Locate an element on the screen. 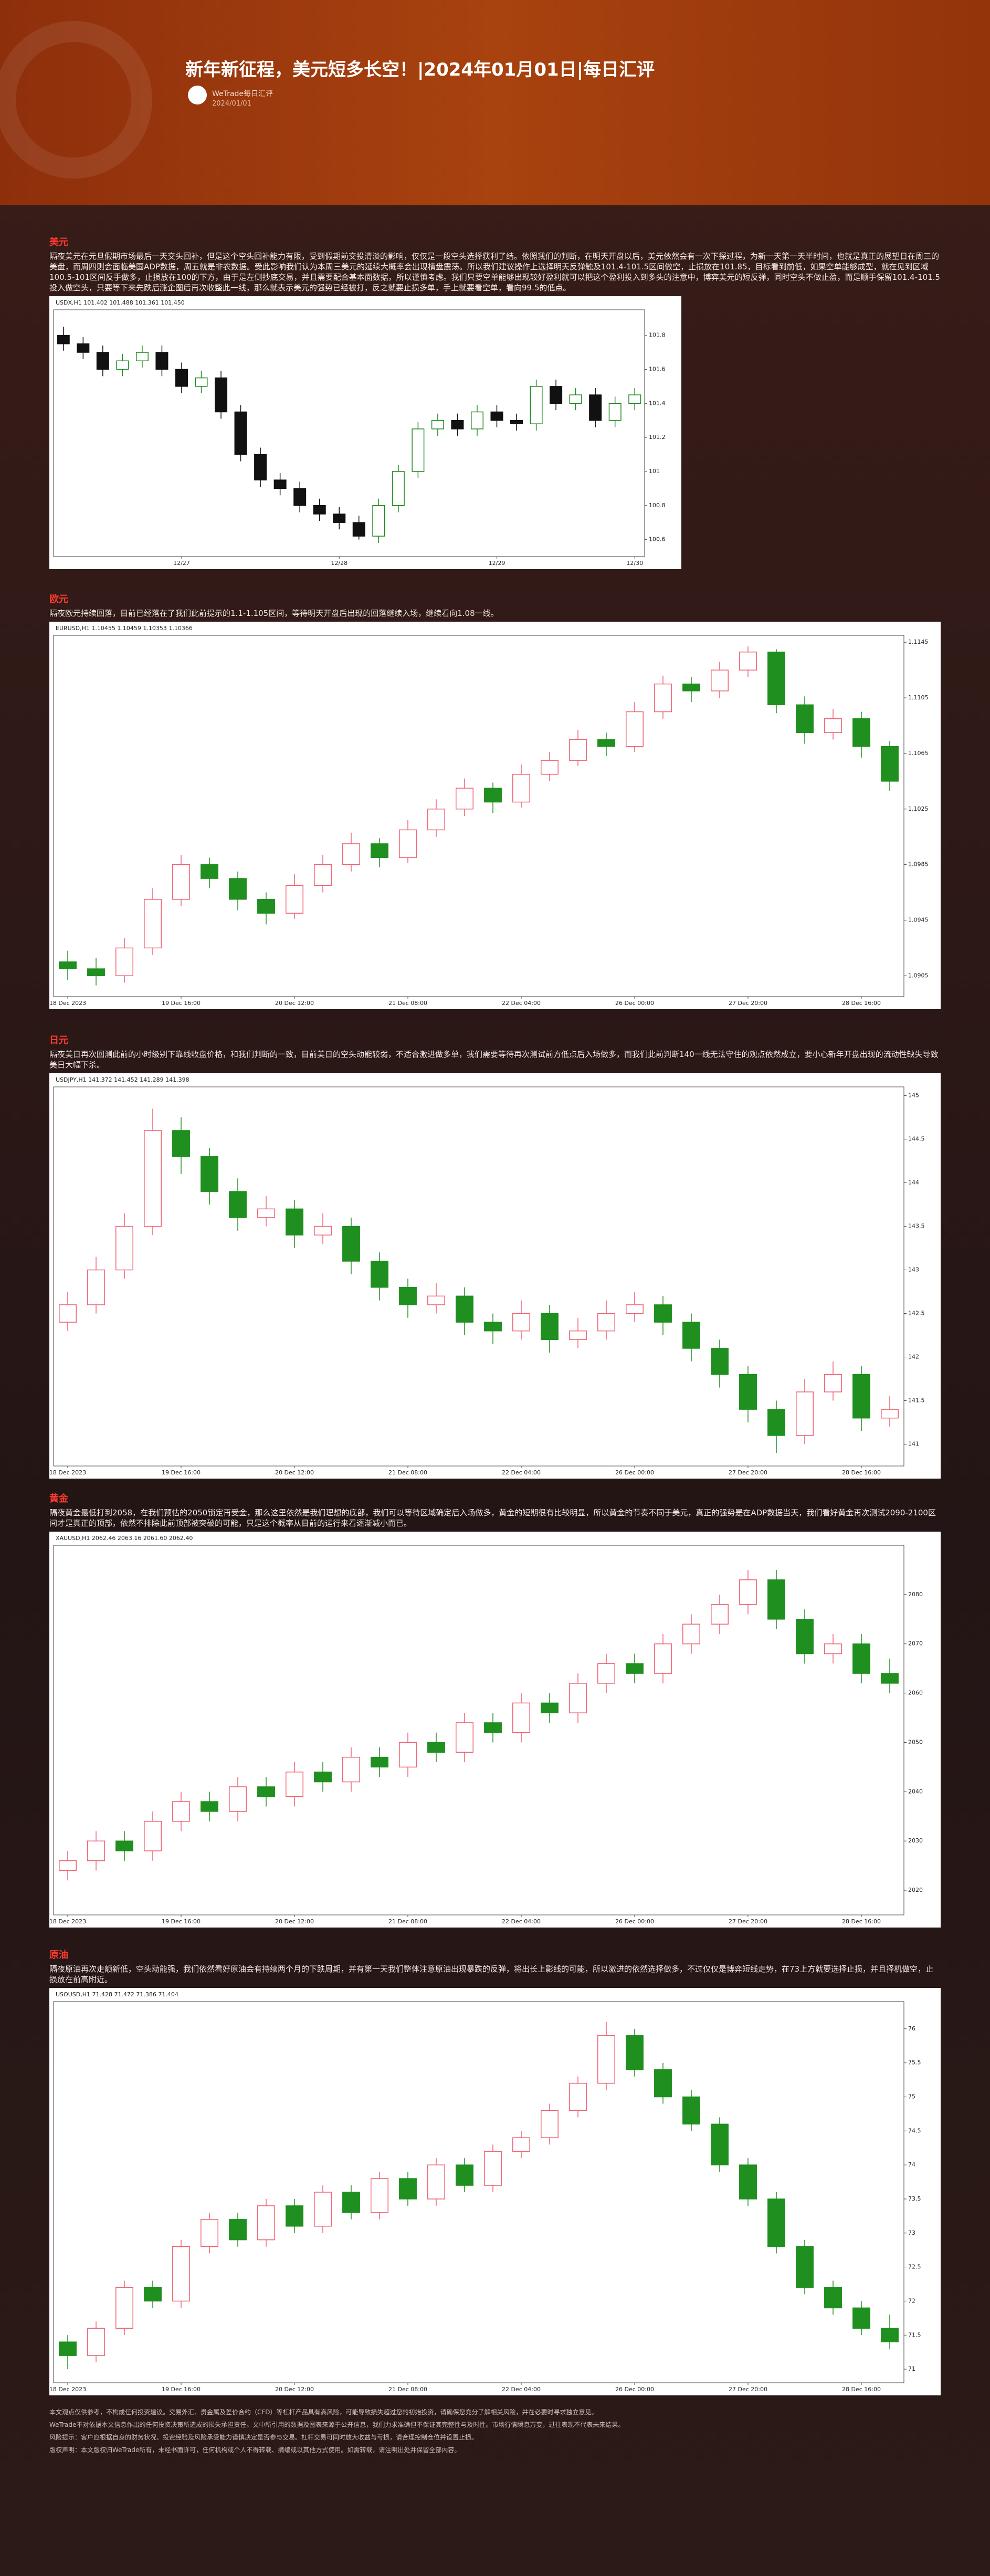 Image resolution: width=990 pixels, height=2576 pixels. y-tick-label: 101.6 is located at coordinates (658, 369).